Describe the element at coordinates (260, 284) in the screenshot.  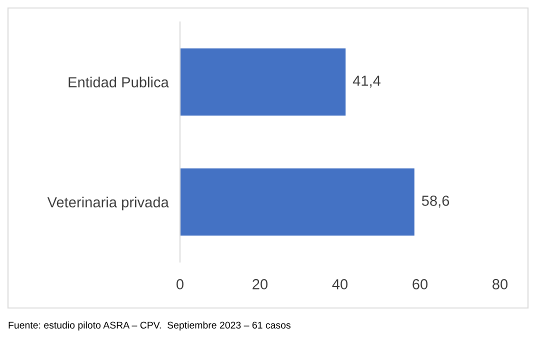
I see `x-tick-label: 20` at that location.